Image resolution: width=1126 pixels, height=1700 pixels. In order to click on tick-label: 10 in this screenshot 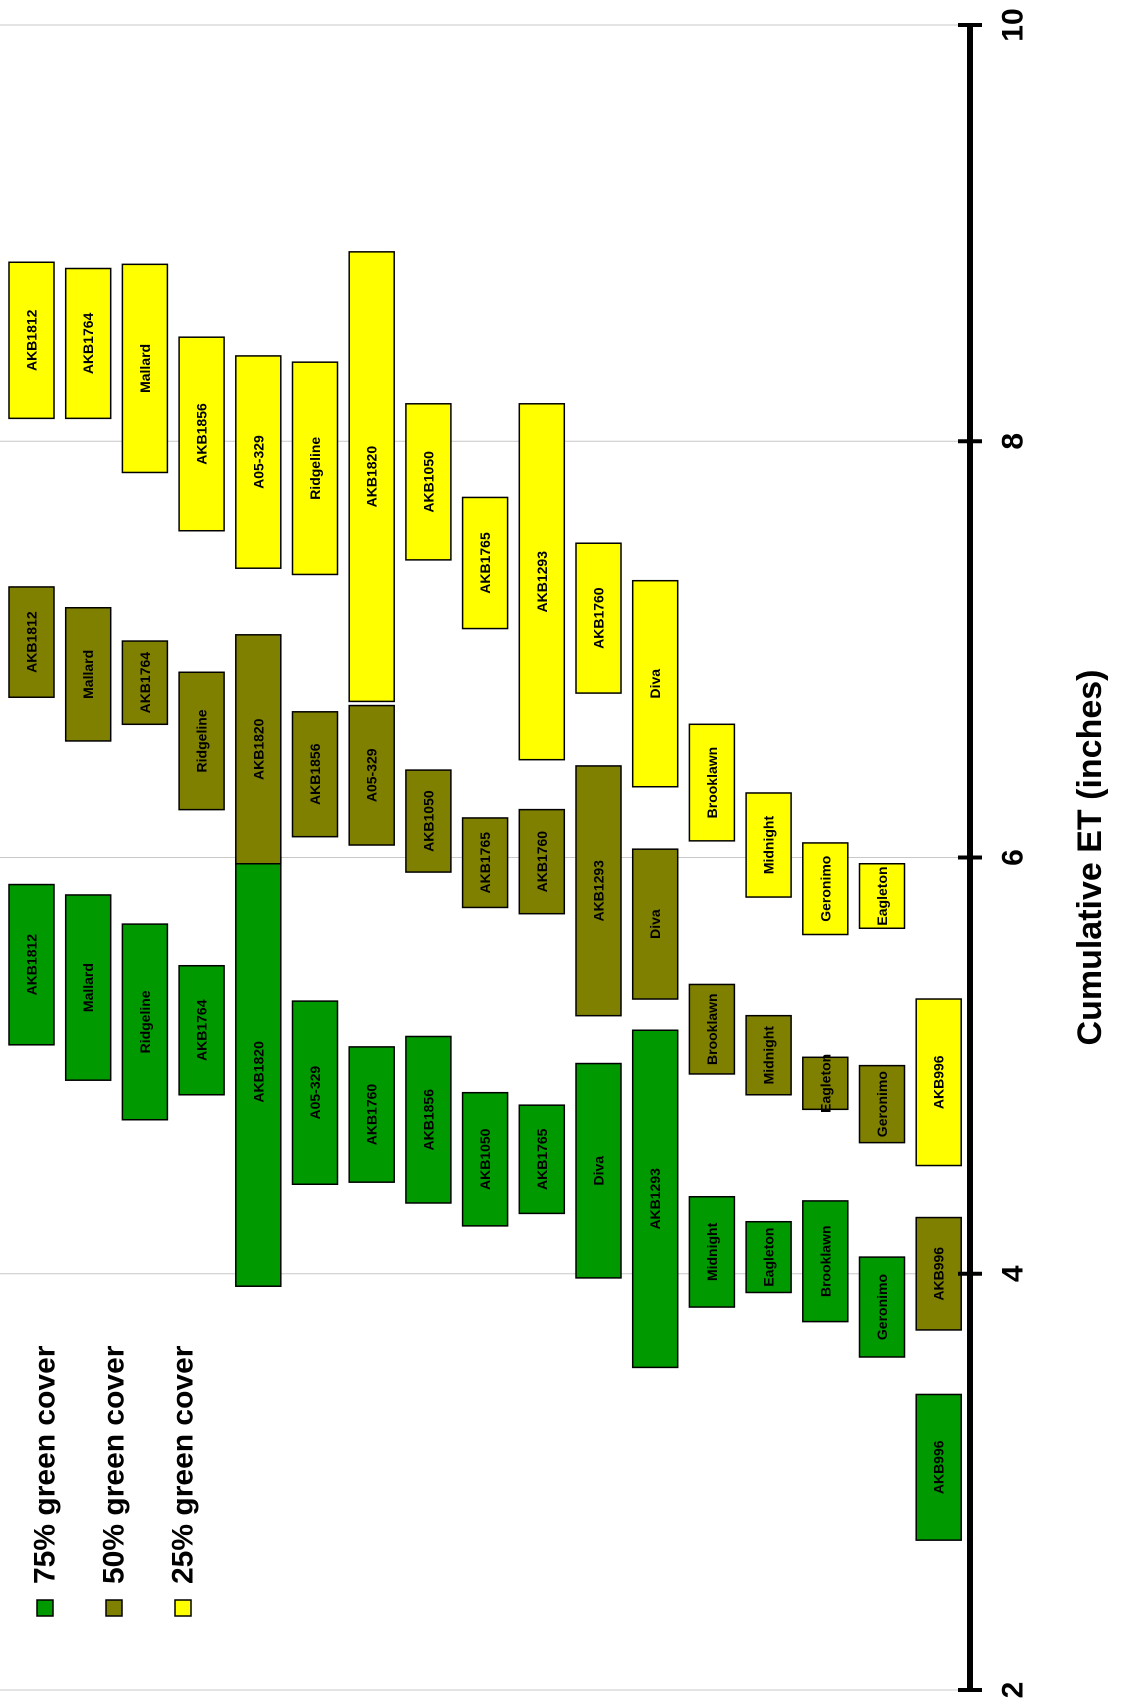, I will do `click(1013, 24)`.